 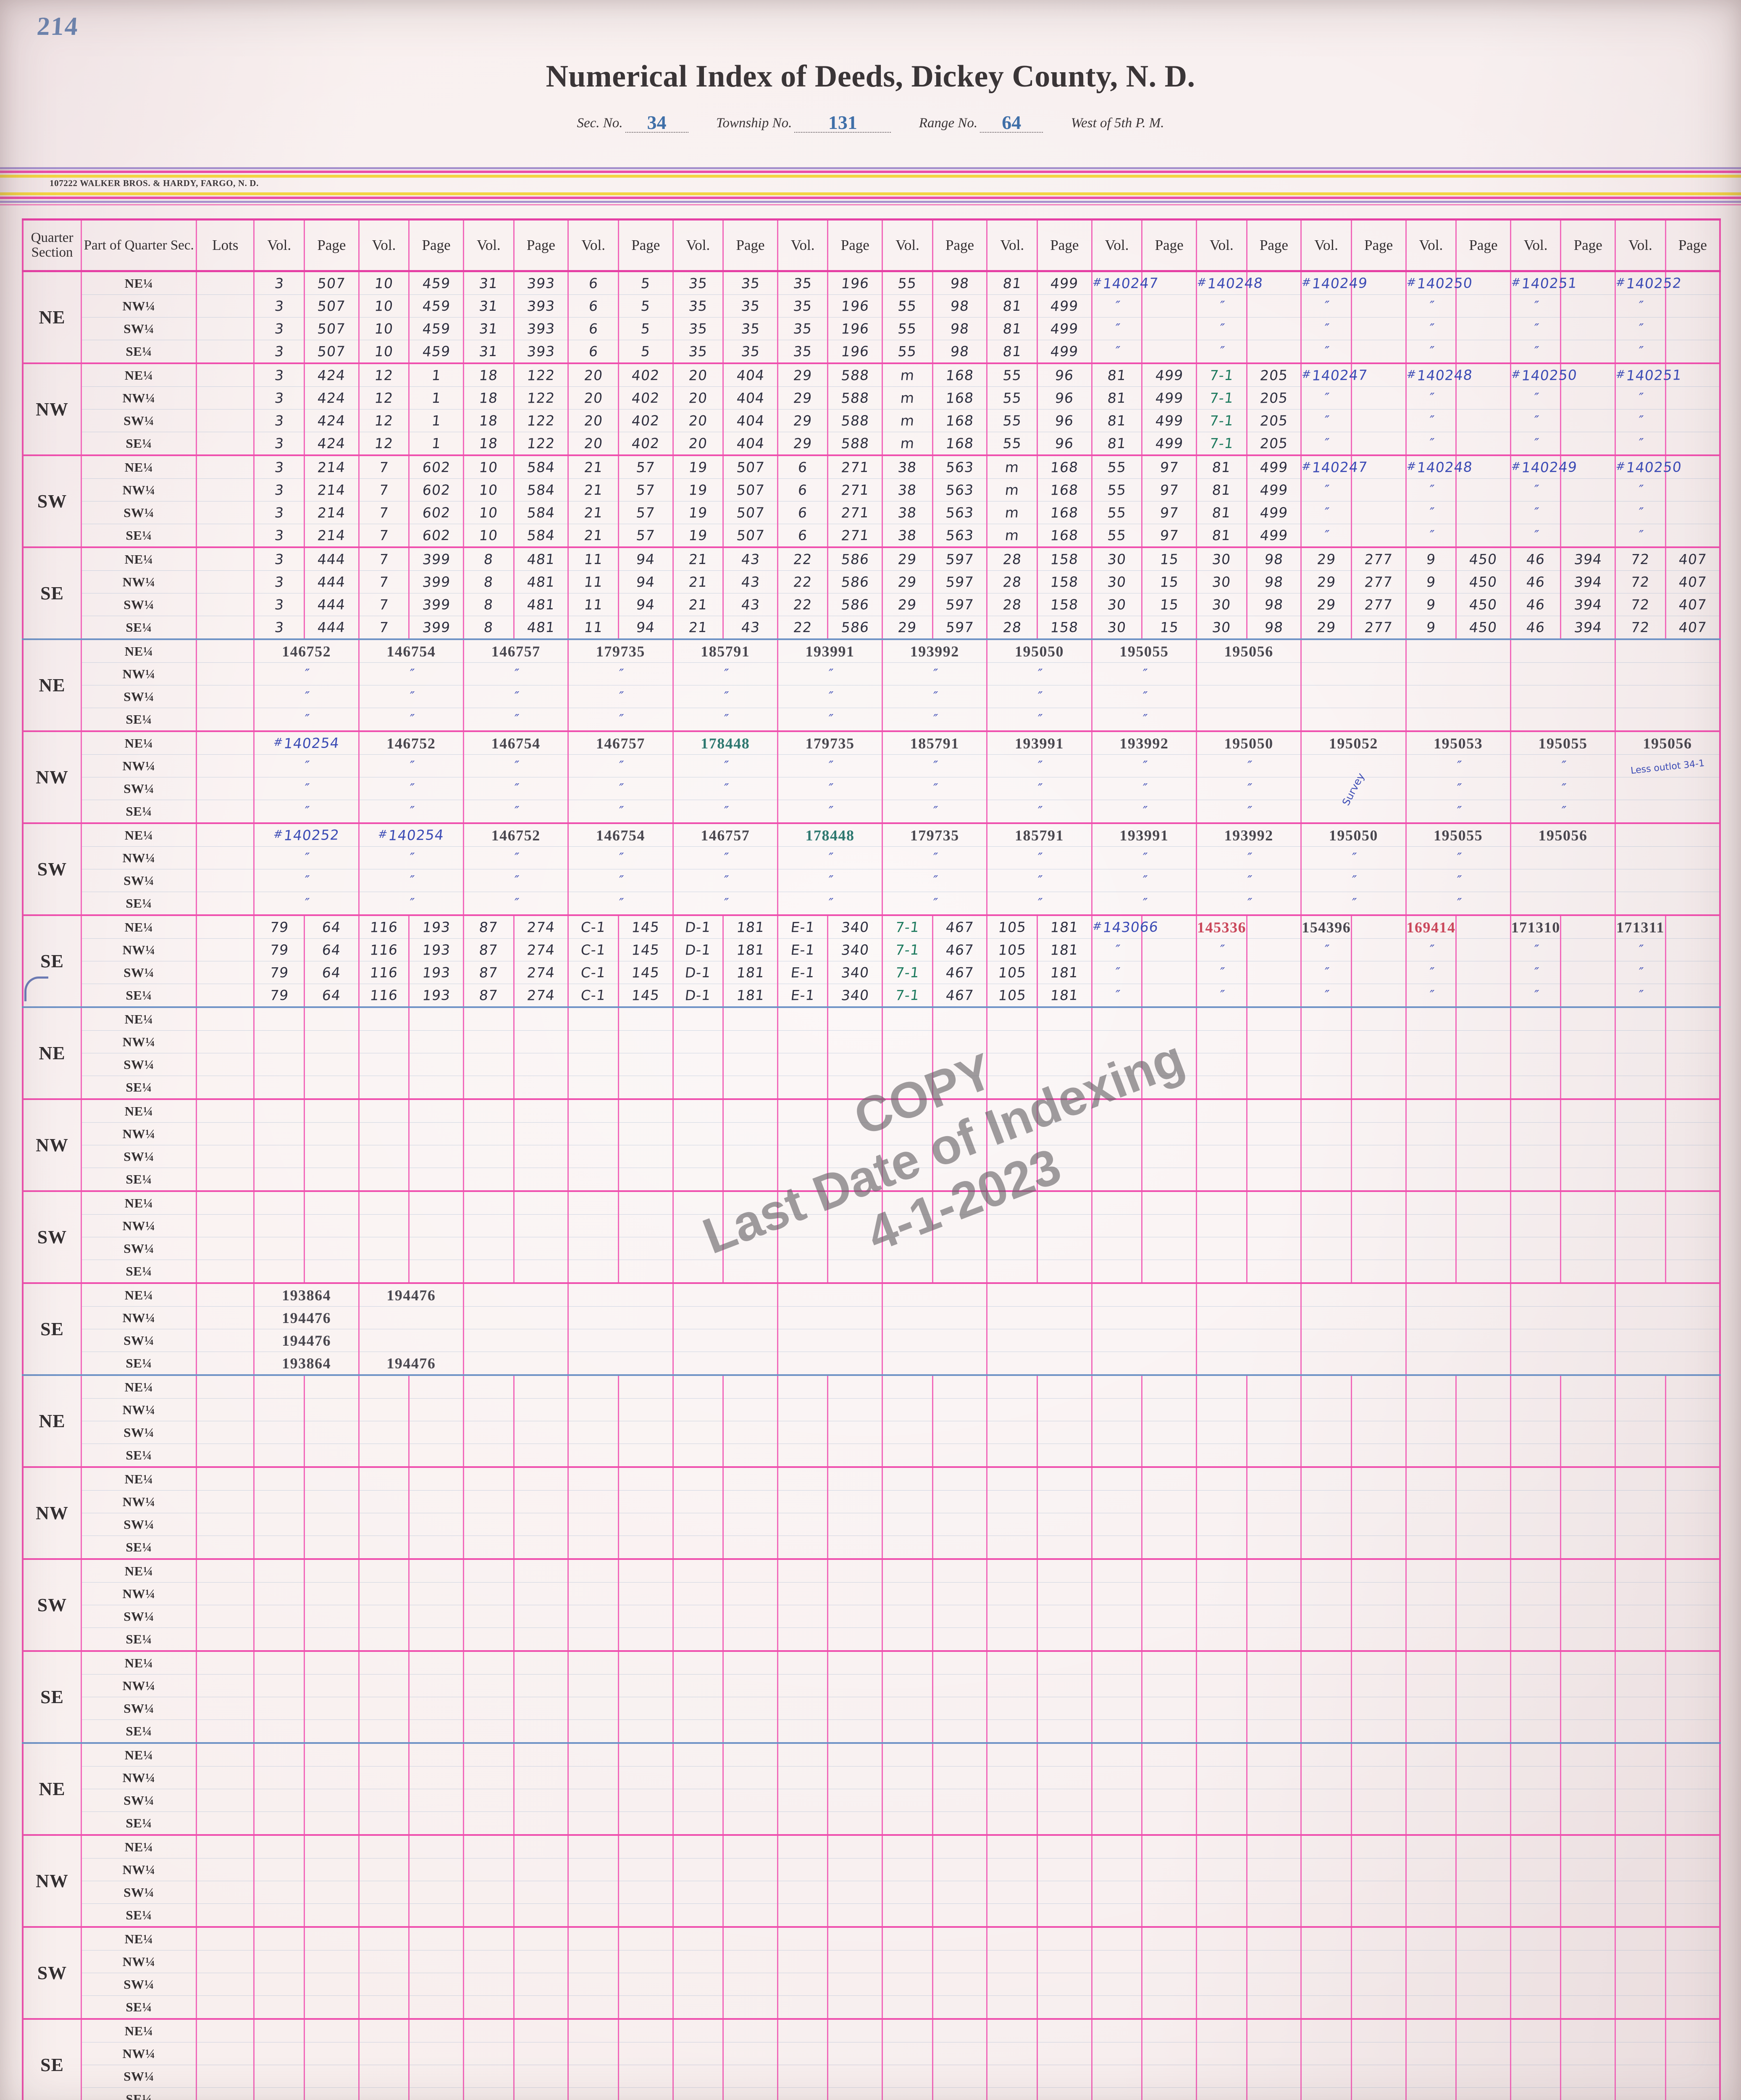 What do you see at coordinates (830, 904) in the screenshot?
I see `stamp-cell-6: ″` at bounding box center [830, 904].